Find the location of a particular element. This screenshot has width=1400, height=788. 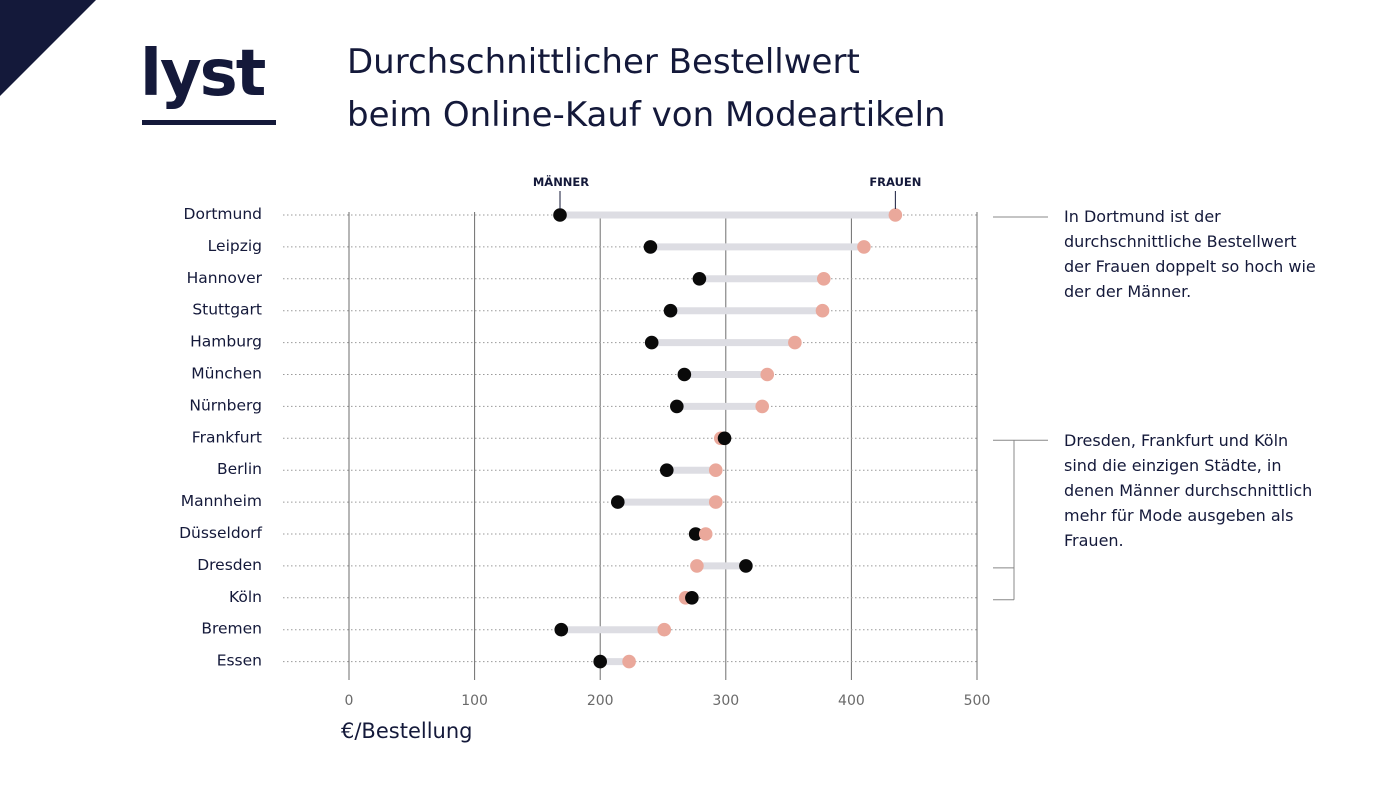

corner-triangle is located at coordinates (48, 48).